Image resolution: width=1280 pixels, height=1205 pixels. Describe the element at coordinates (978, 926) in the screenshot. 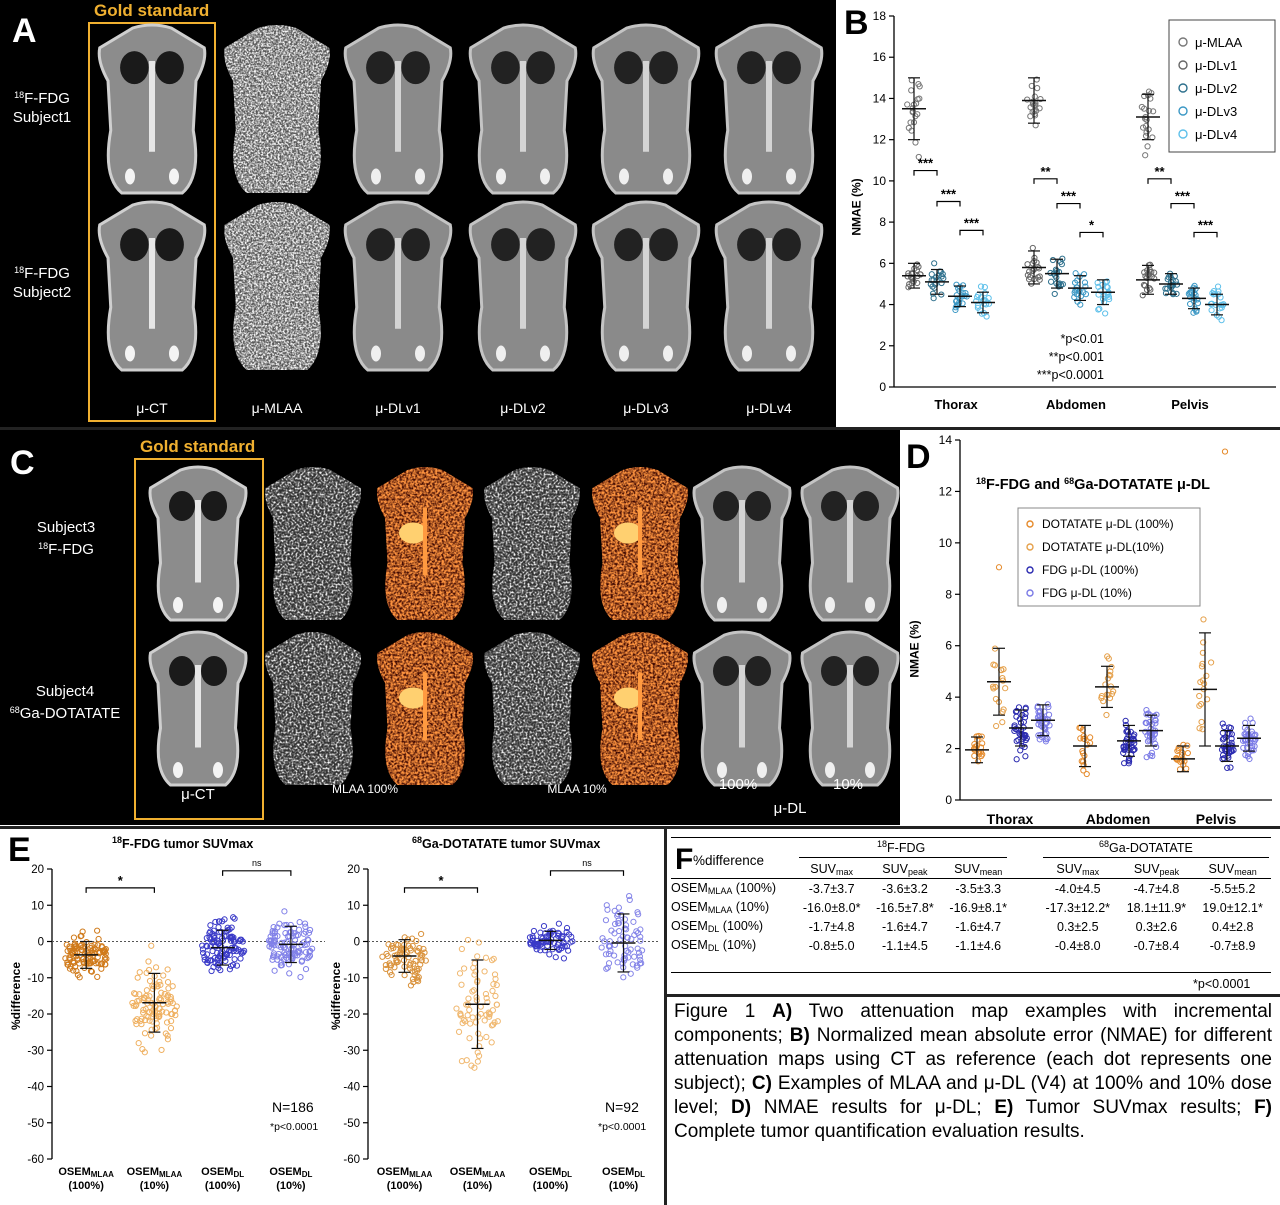

I see `table-cell: -1.6±4.7` at that location.